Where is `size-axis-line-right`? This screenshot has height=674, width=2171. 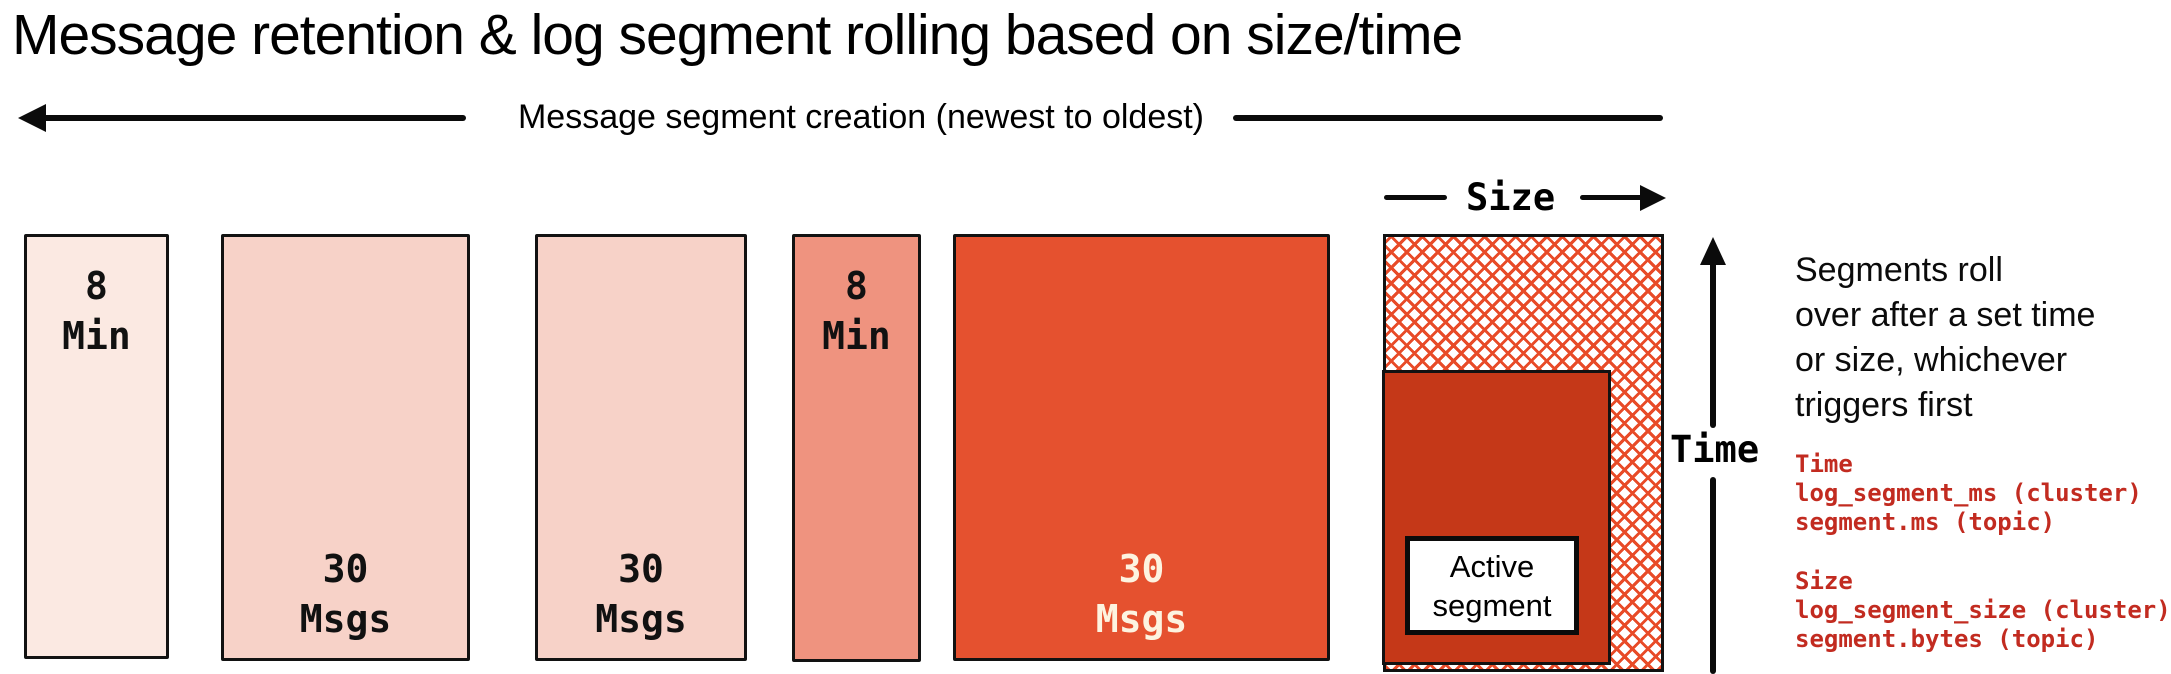
size-axis-line-right is located at coordinates (1612, 197).